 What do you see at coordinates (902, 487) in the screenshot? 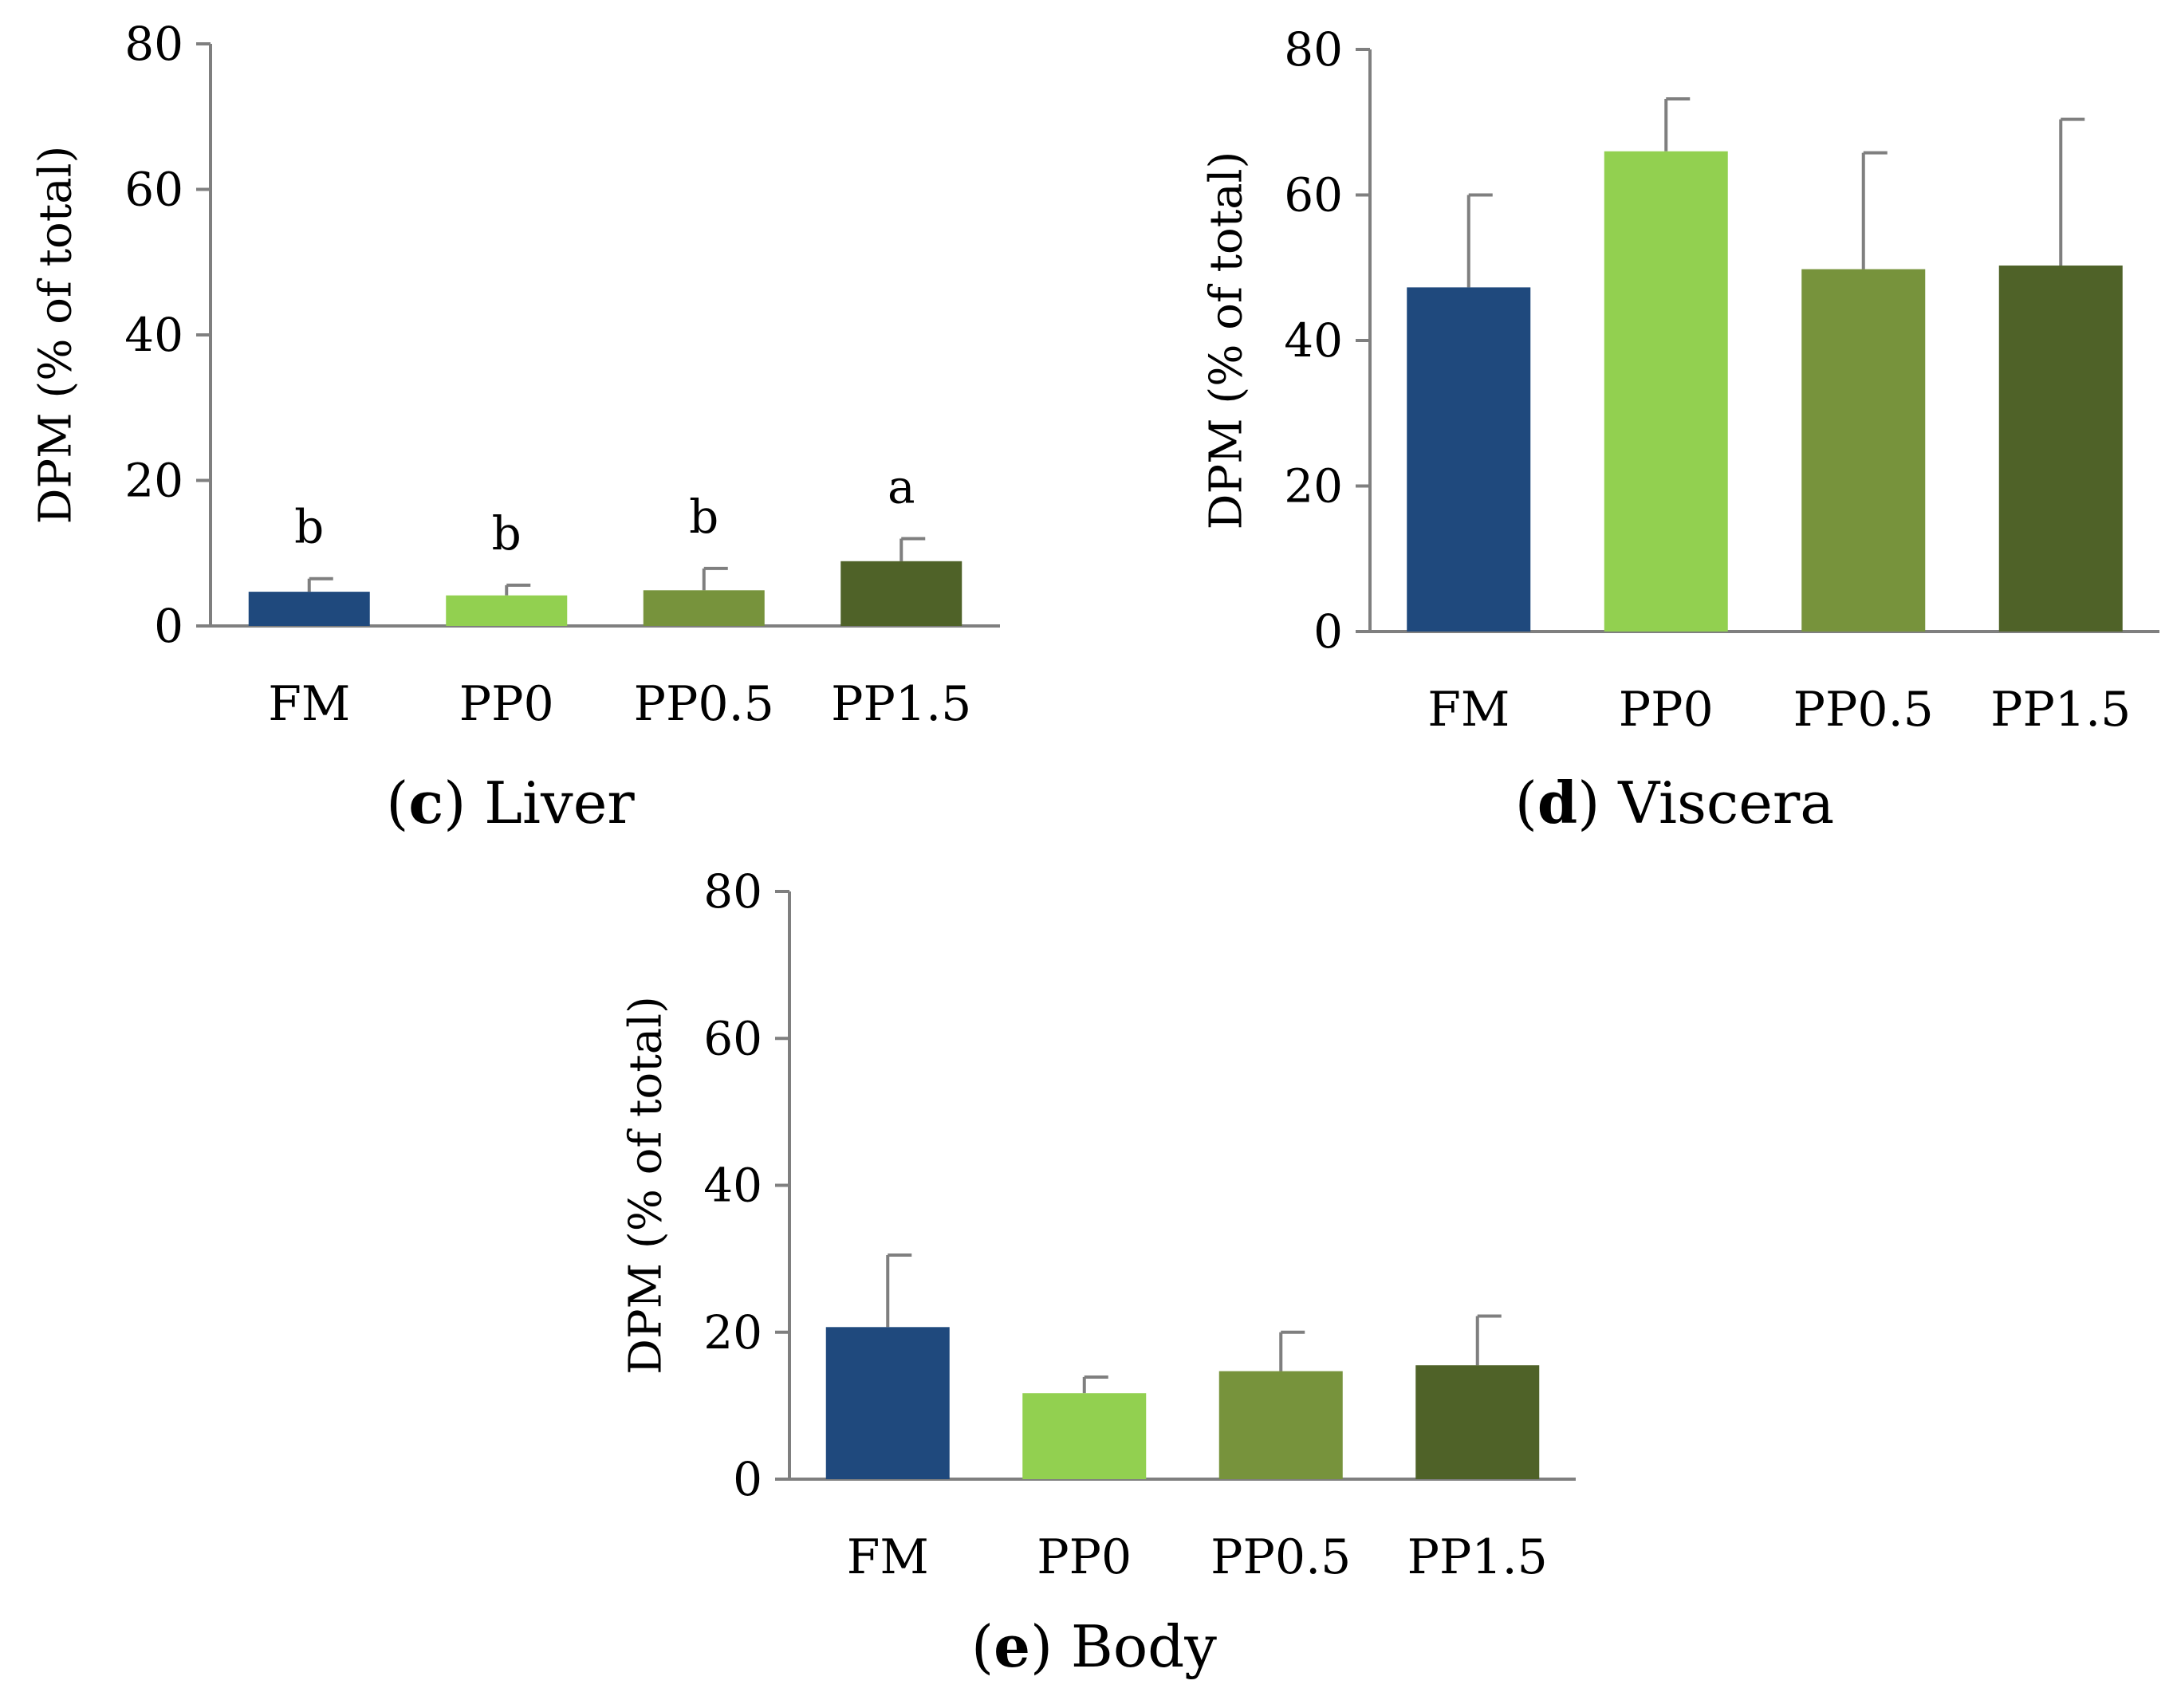
I see `significance-letter: a` at bounding box center [902, 487].